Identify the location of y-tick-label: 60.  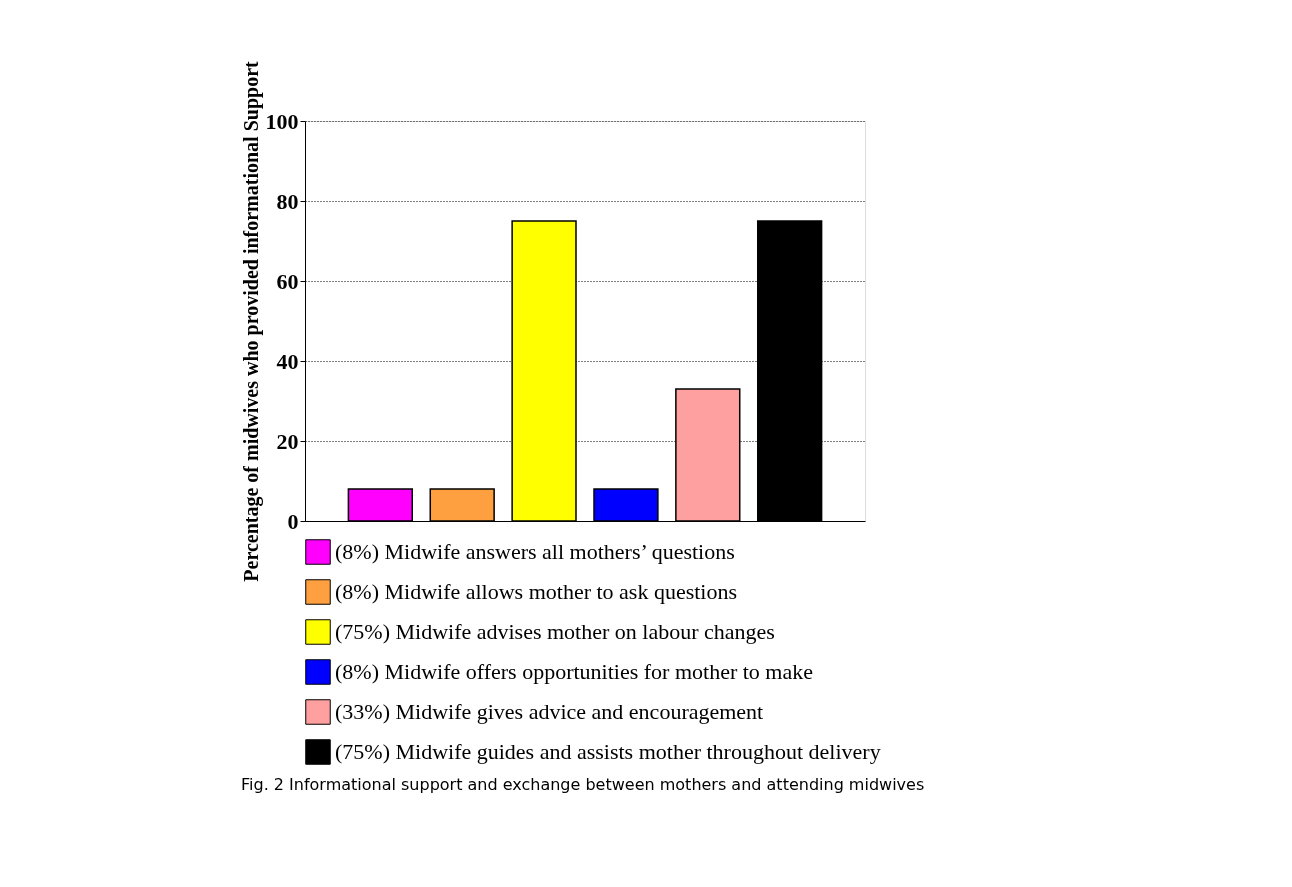
(287, 281).